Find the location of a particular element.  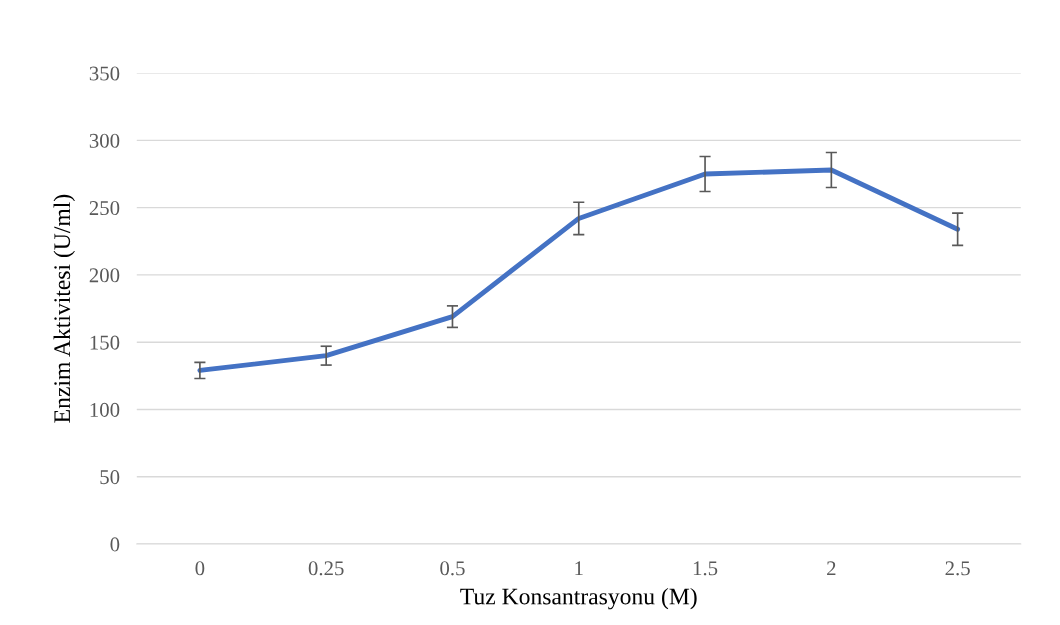

x-tick-label: 2.5 is located at coordinates (957, 568).